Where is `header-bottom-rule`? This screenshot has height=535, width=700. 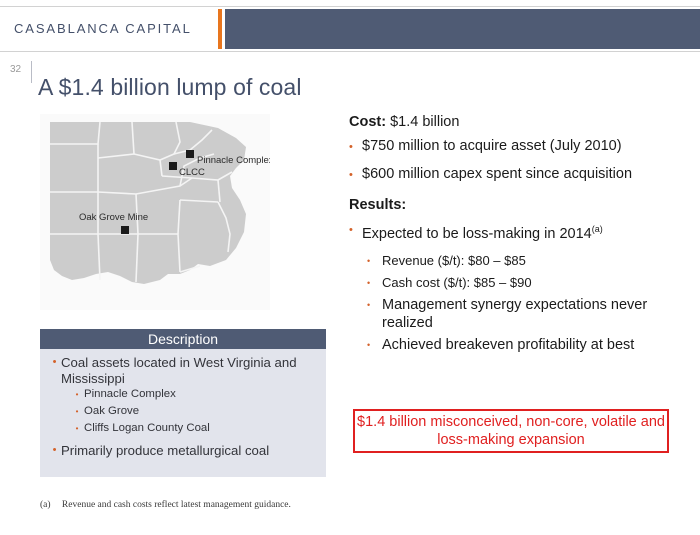
header-bottom-rule is located at coordinates (350, 51).